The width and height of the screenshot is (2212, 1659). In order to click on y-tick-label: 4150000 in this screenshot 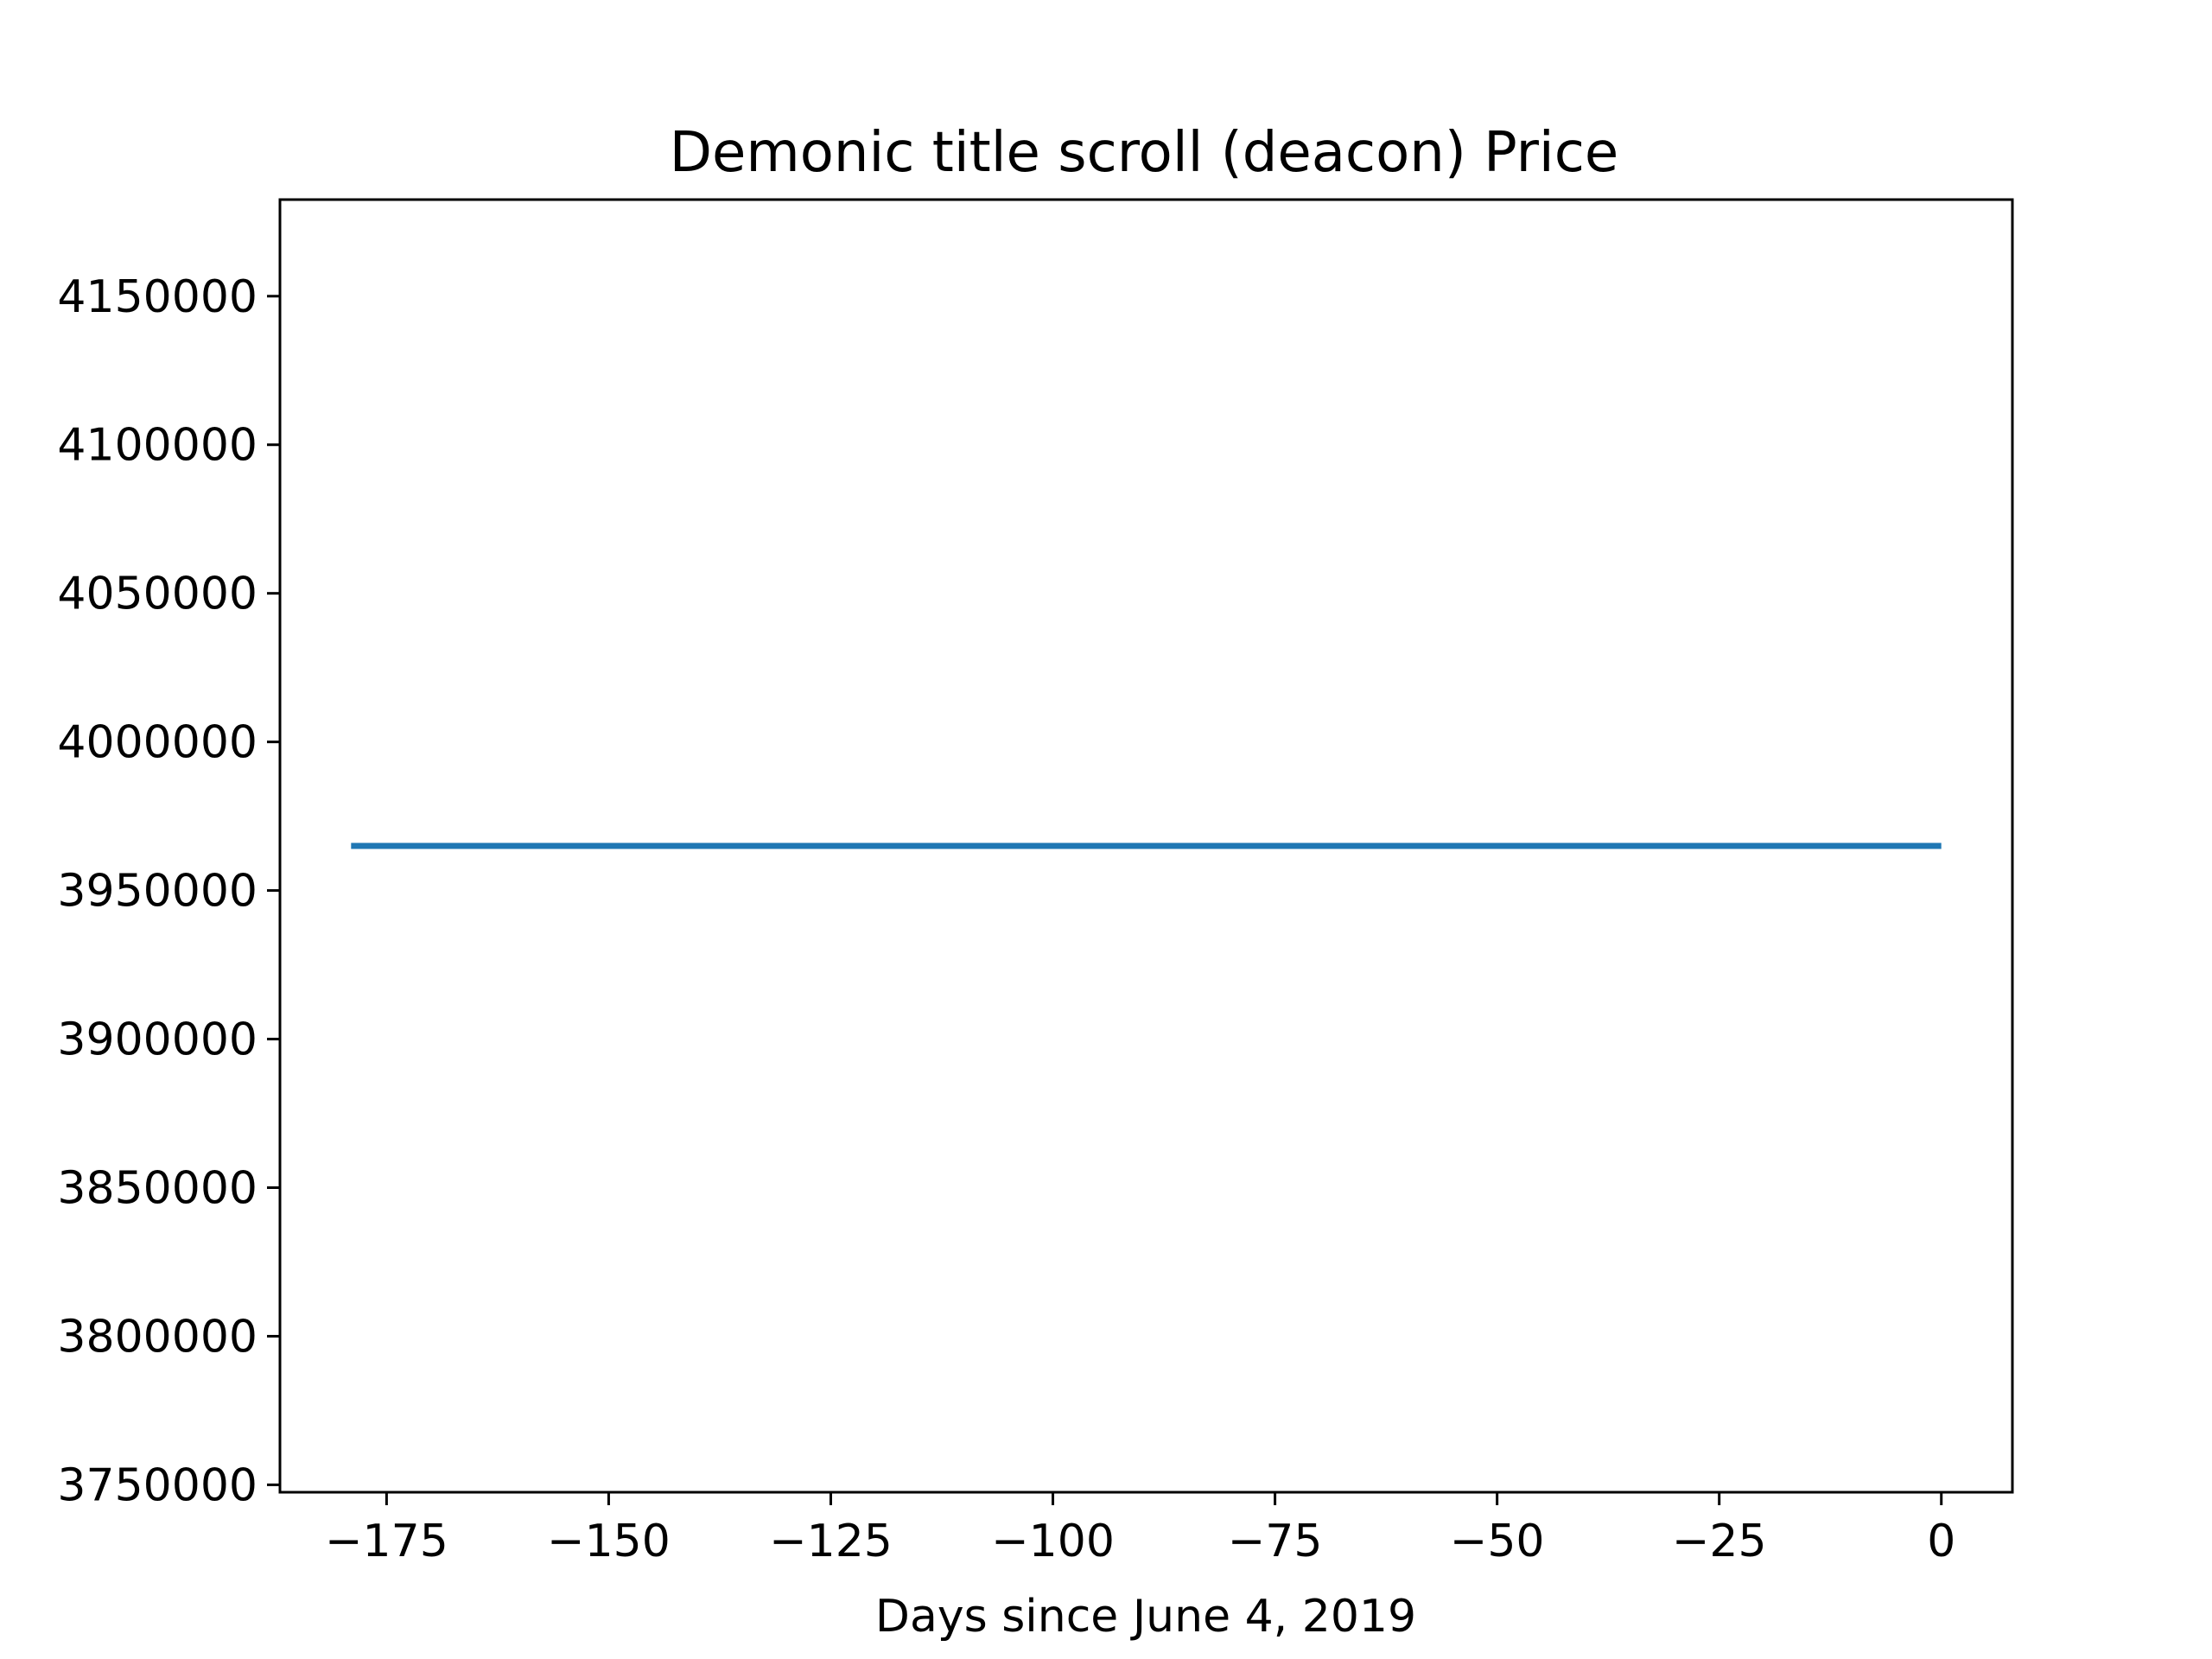, I will do `click(157, 297)`.